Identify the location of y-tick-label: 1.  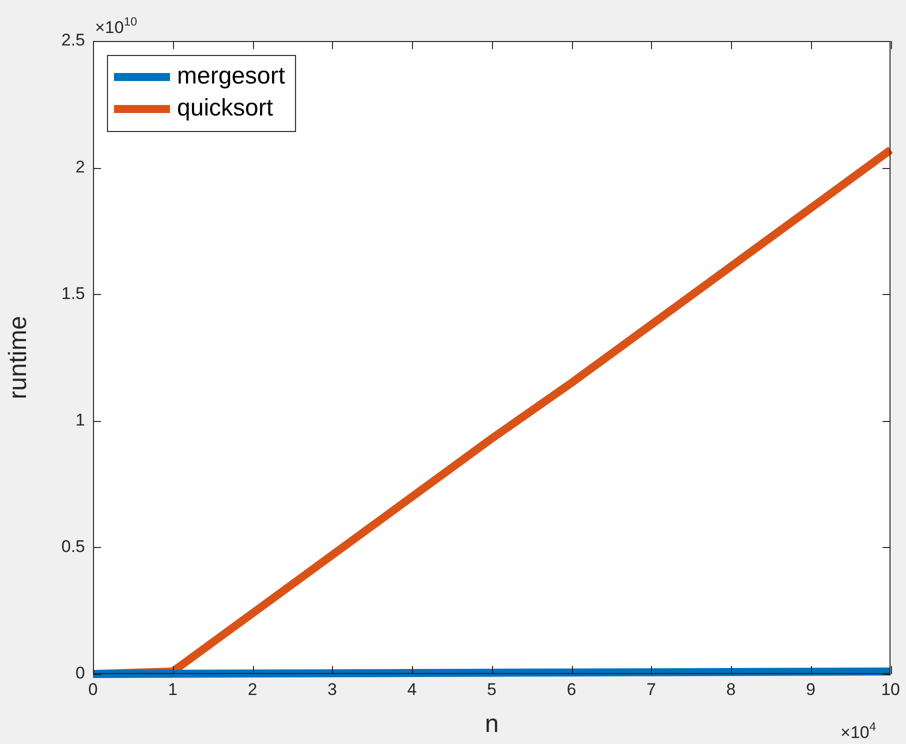
(80, 420).